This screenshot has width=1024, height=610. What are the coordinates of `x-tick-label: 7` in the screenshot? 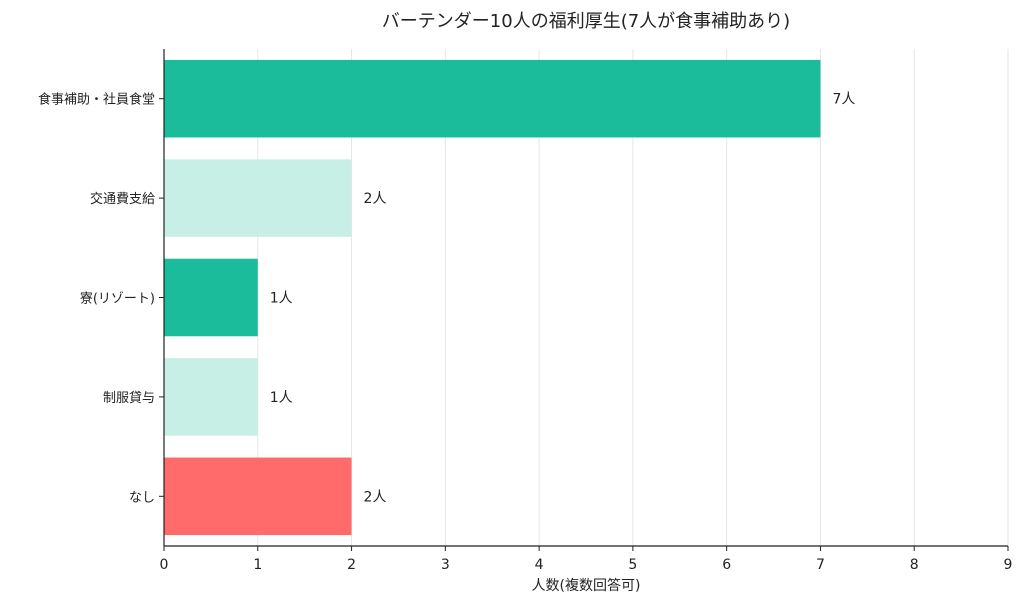 It's located at (820, 565).